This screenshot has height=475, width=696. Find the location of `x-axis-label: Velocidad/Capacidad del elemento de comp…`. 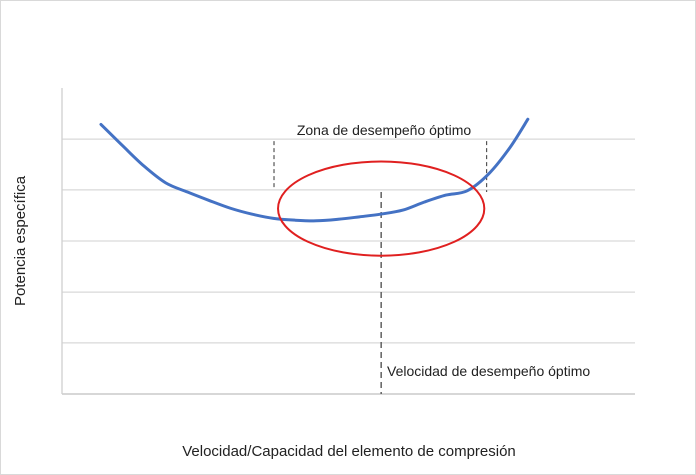

x-axis-label: Velocidad/Capacidad del elemento de comp… is located at coordinates (349, 451).